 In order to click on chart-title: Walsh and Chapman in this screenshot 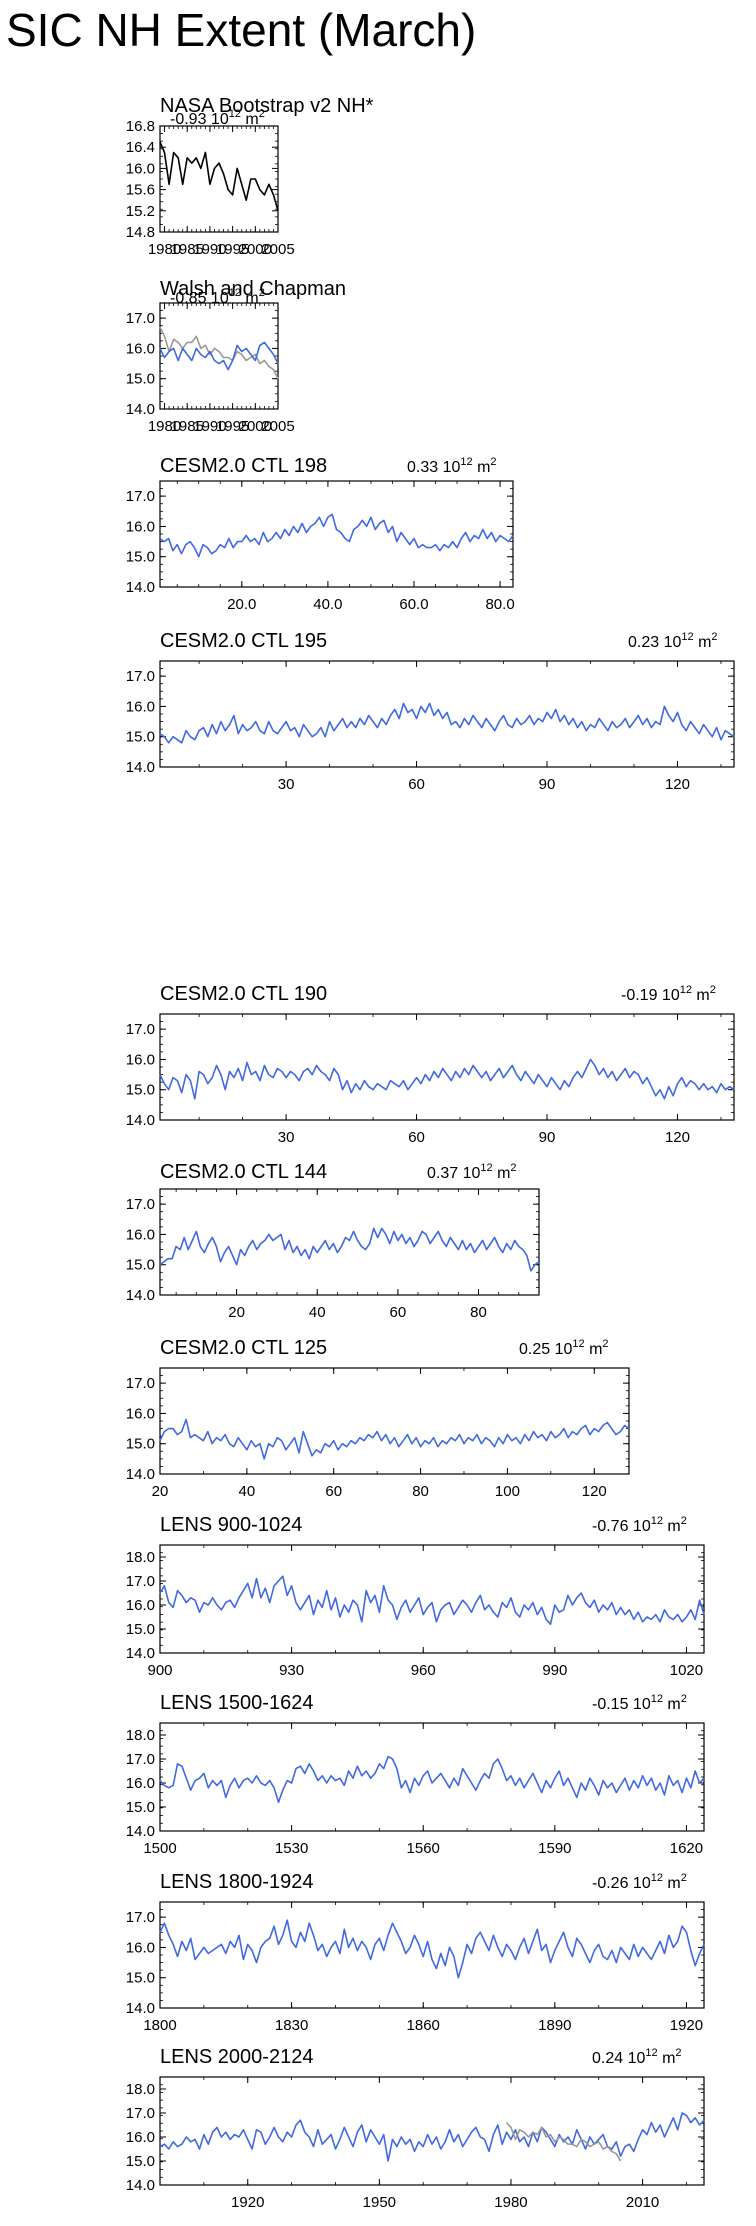, I will do `click(253, 289)`.